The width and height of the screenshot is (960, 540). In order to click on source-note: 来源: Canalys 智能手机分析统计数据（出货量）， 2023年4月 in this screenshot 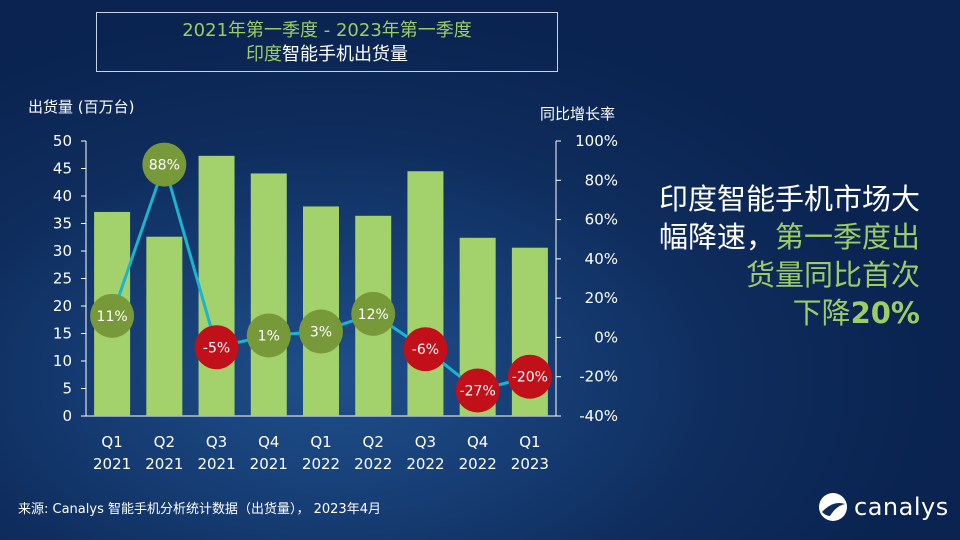, I will do `click(199, 509)`.